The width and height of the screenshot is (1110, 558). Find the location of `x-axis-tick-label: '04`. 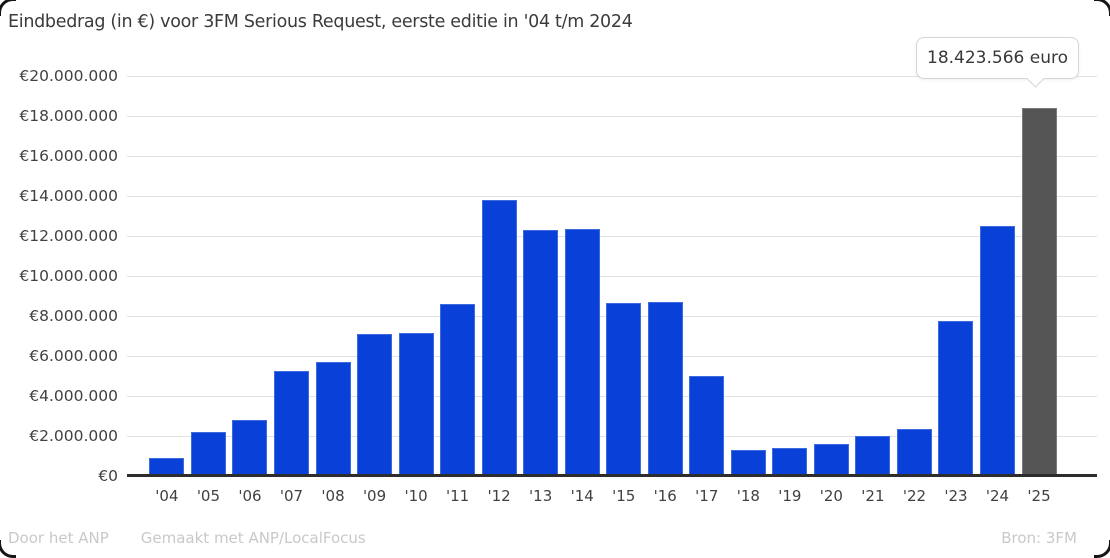

x-axis-tick-label: '04 is located at coordinates (167, 496).